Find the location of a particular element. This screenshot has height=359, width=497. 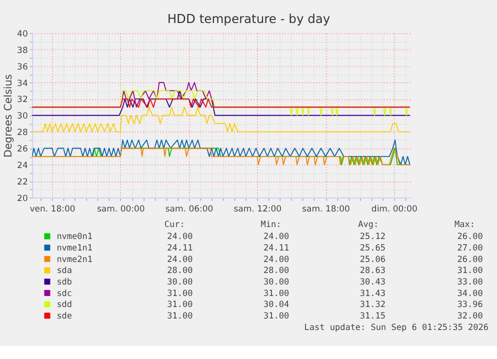

y-tick-label: 30 is located at coordinates (22, 117).